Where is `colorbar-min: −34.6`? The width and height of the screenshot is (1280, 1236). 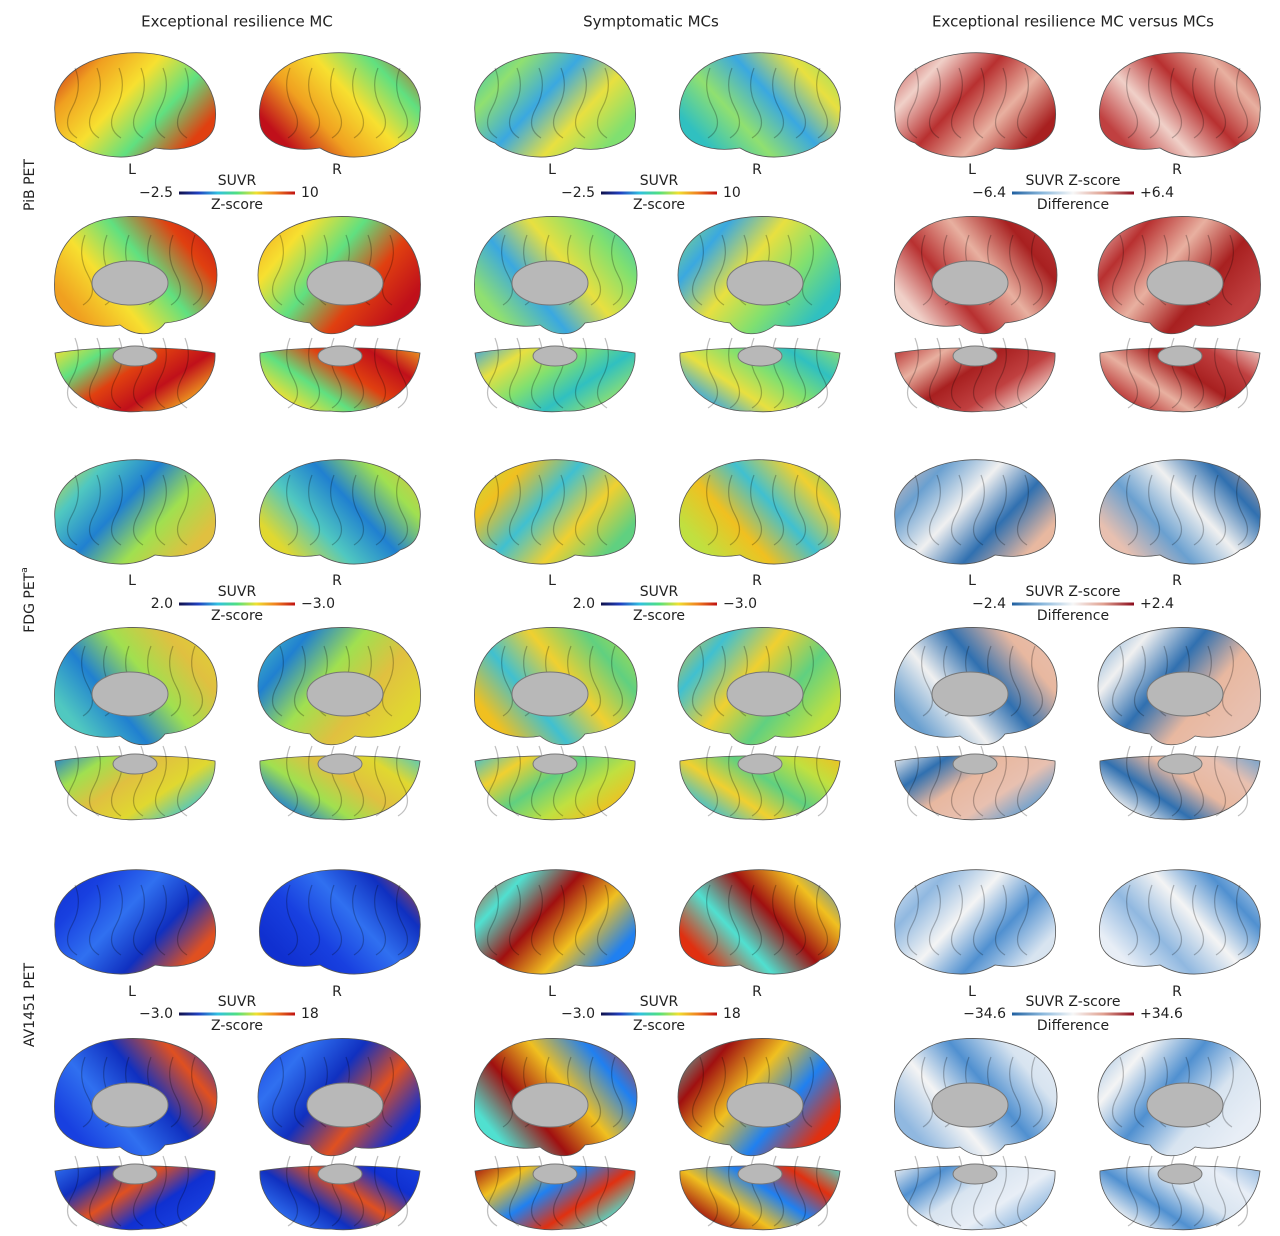
colorbar-min: −34.6 is located at coordinates (984, 1014).